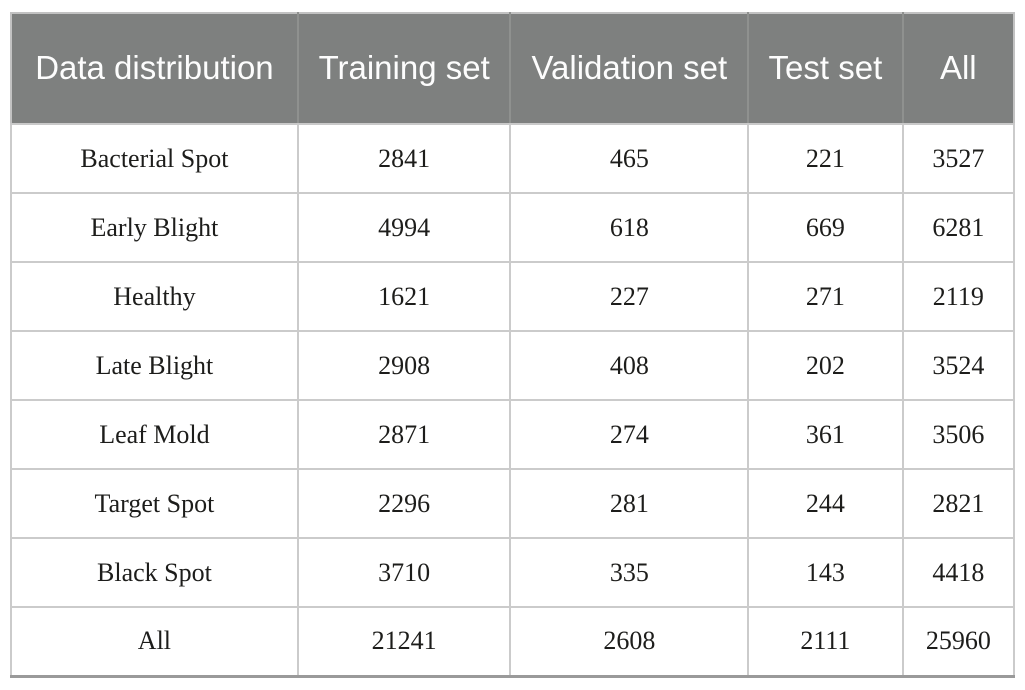  What do you see at coordinates (404, 69) in the screenshot?
I see `column-header-training-set: Training set` at bounding box center [404, 69].